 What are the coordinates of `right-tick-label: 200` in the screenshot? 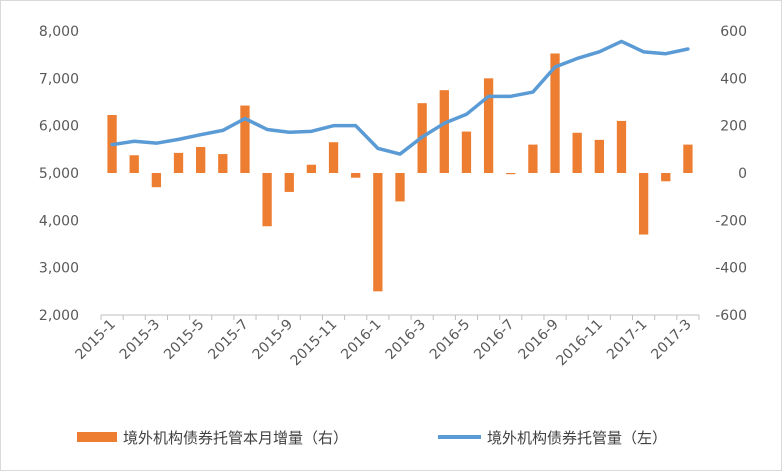 It's located at (733, 127).